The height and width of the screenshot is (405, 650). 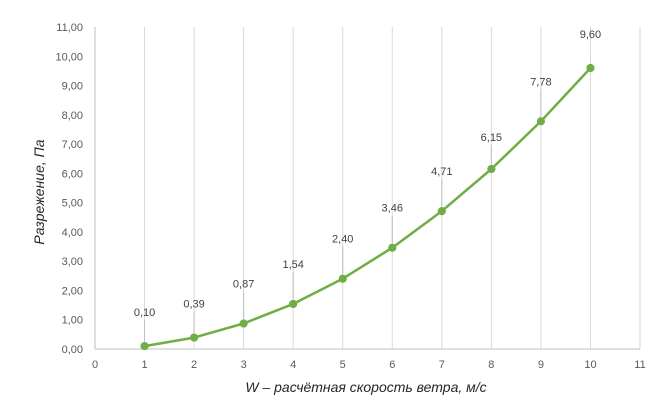 I want to click on y-tick-label: 6,00, so click(x=72, y=174).